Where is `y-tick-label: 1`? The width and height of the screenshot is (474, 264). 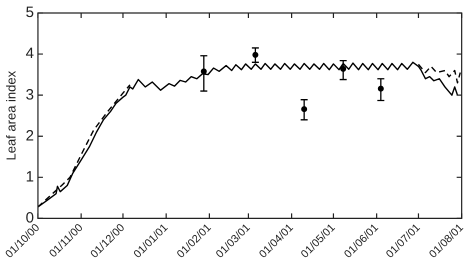
y-tick-label: 1 is located at coordinates (30, 177).